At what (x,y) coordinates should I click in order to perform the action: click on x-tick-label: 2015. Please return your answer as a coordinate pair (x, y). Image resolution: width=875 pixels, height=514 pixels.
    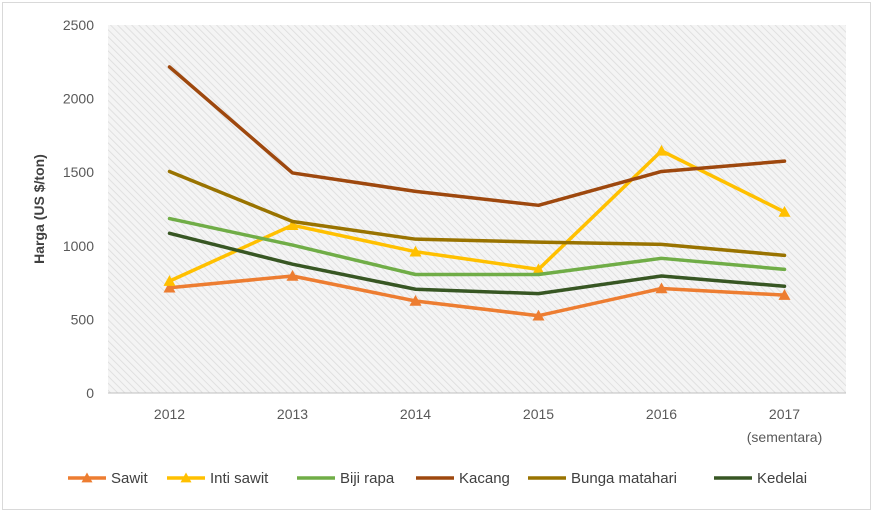
    Looking at the image, I should click on (538, 414).